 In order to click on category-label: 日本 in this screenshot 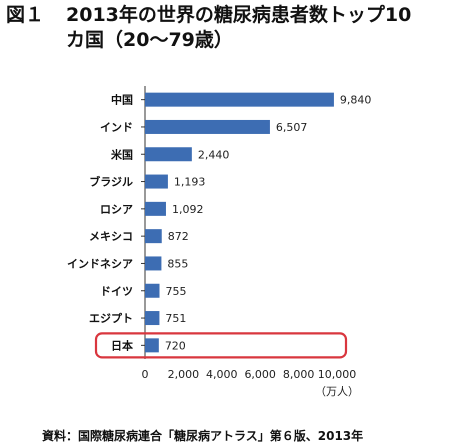, I will do `click(122, 345)`.